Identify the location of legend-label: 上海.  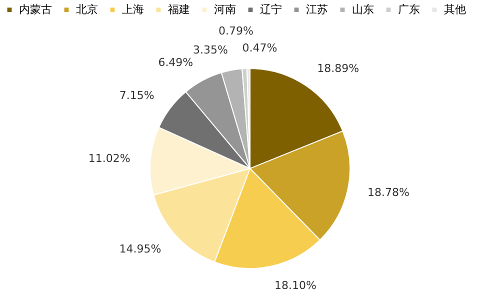
(133, 9).